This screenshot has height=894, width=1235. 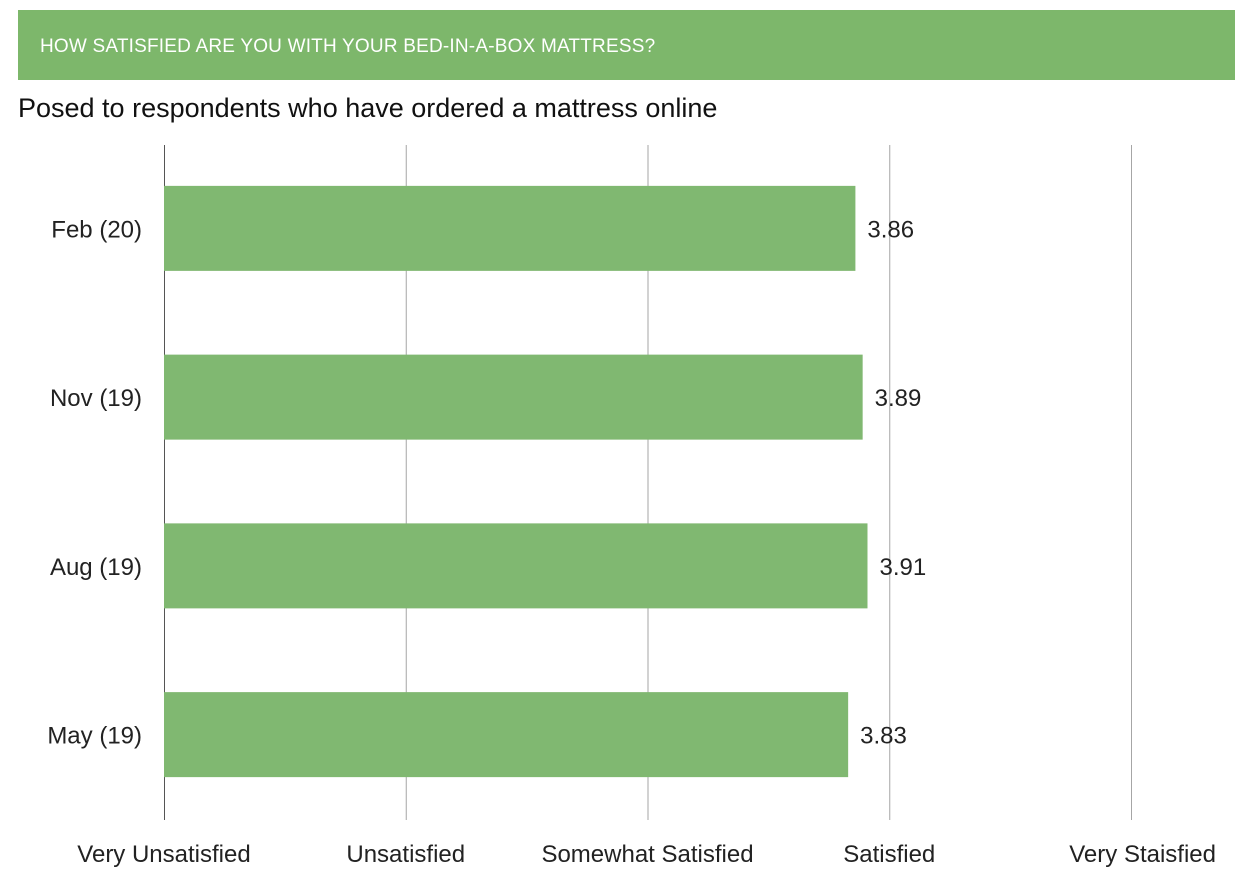 I want to click on category-label: Feb (20), so click(x=96, y=229).